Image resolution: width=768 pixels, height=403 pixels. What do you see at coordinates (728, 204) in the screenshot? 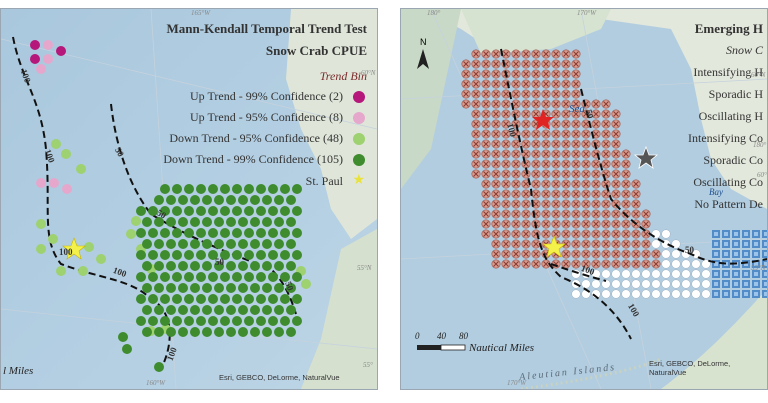
I see `legend-item: No Pattern De` at bounding box center [728, 204].